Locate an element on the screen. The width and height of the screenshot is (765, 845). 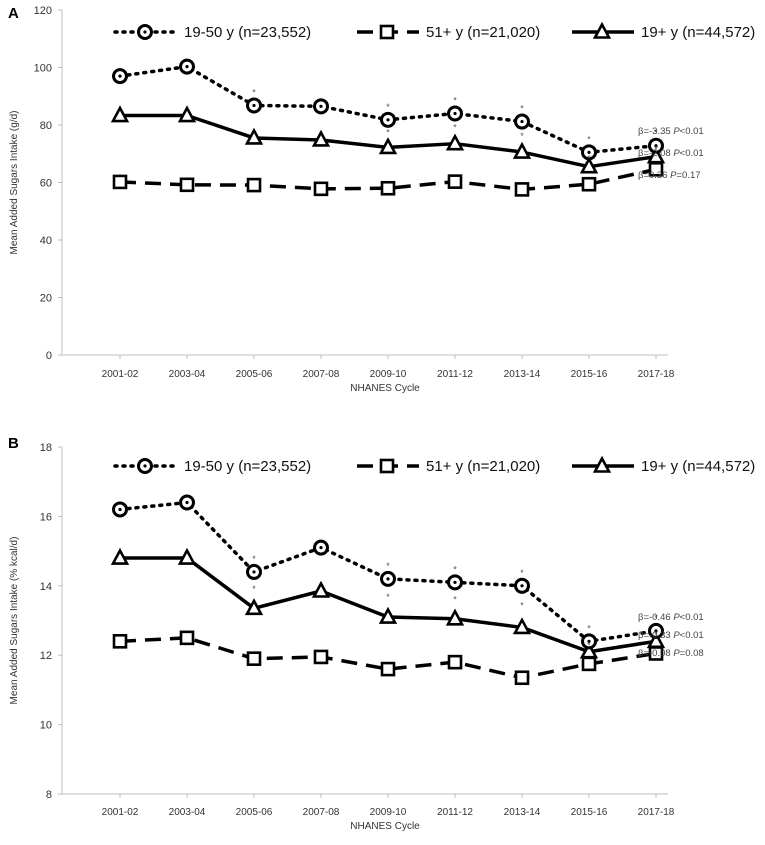
x-tick-label: 2017-18 is located at coordinates (656, 812).